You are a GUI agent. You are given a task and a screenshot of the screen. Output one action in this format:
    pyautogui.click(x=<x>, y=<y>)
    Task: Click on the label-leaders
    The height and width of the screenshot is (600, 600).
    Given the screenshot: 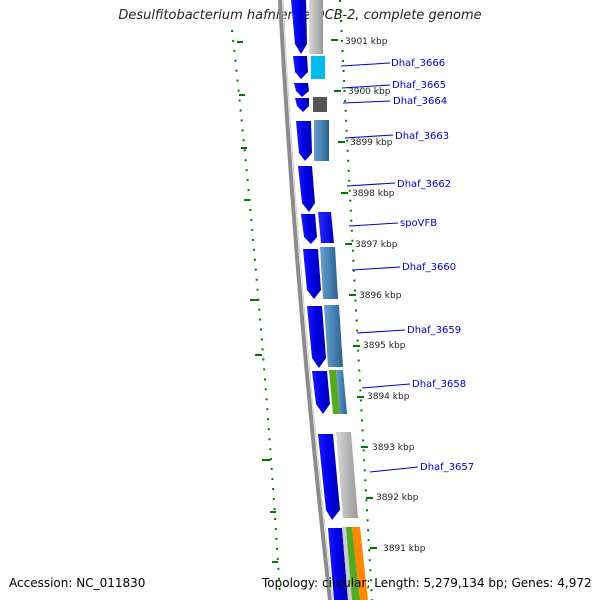 What is the action you would take?
    pyautogui.click(x=379, y=267)
    